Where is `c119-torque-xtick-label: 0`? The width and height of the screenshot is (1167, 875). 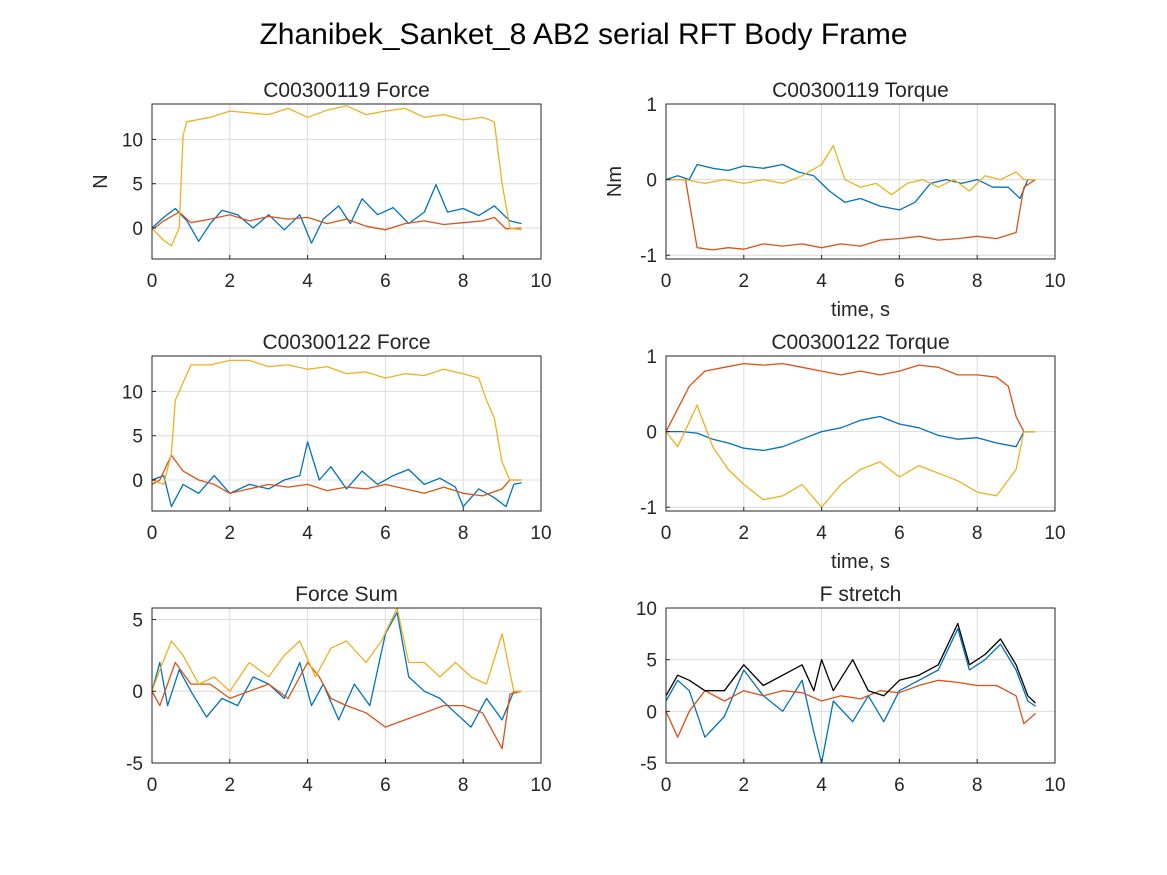
c119-torque-xtick-label: 0 is located at coordinates (666, 281).